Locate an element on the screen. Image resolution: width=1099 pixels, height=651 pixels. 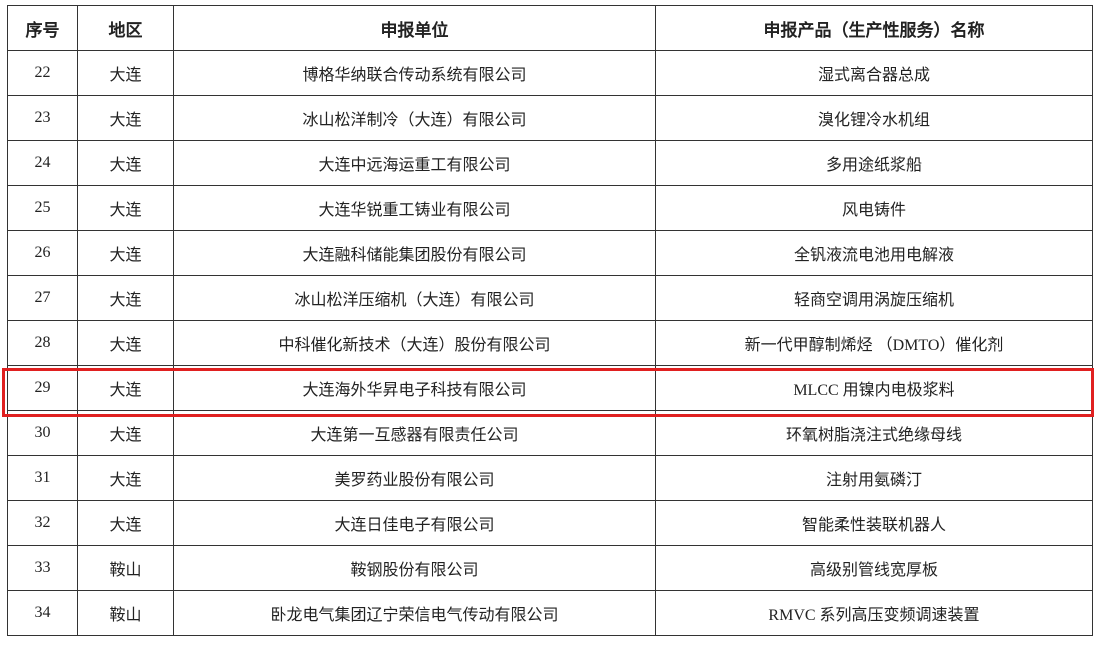
cell-product: 多用途纸浆船 is located at coordinates (874, 163).